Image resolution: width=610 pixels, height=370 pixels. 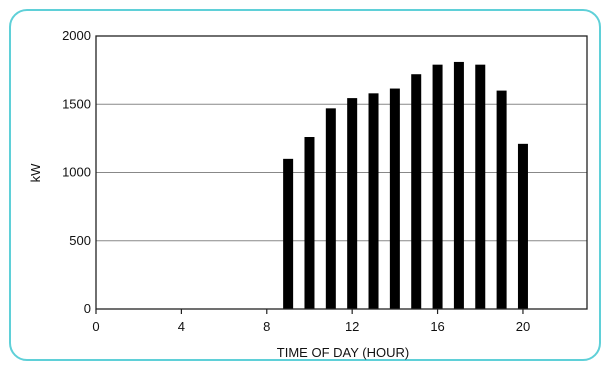 I want to click on x-tick-label-0: 0, so click(x=95, y=326).